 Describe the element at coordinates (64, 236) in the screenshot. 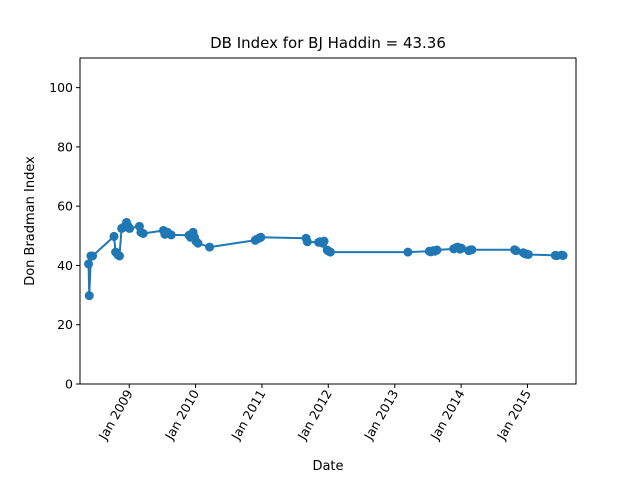

I see `y-axis: 0 20 40 60 80 100` at that location.